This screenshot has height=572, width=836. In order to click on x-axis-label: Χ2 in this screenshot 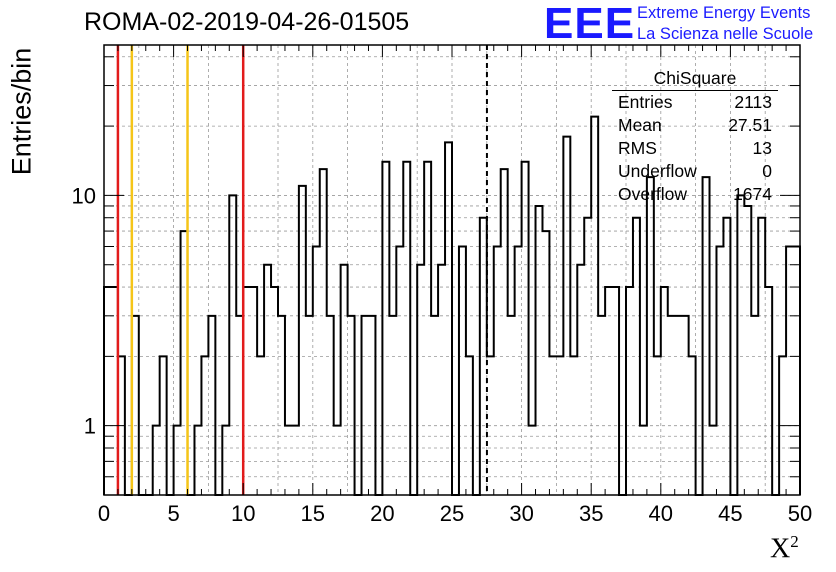, I will do `click(784, 548)`.